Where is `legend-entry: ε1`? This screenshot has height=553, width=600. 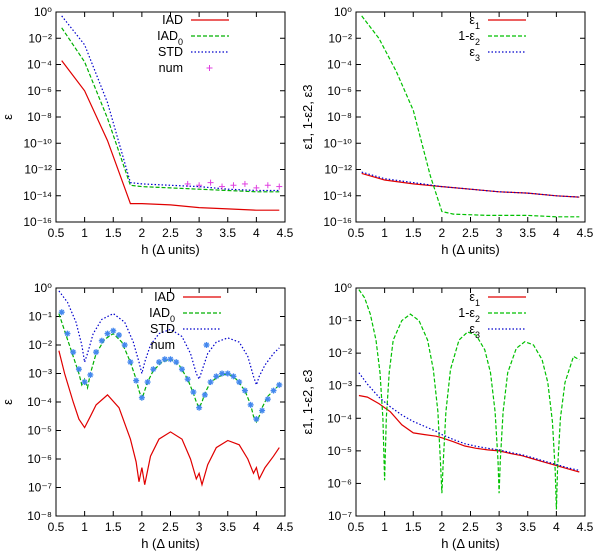 legend-entry: ε1 is located at coordinates (497, 299).